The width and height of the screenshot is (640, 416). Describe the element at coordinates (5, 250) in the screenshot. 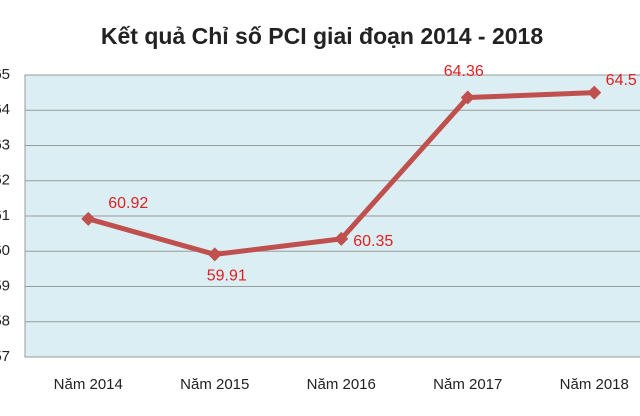

I see `y-tick-label: 60` at that location.